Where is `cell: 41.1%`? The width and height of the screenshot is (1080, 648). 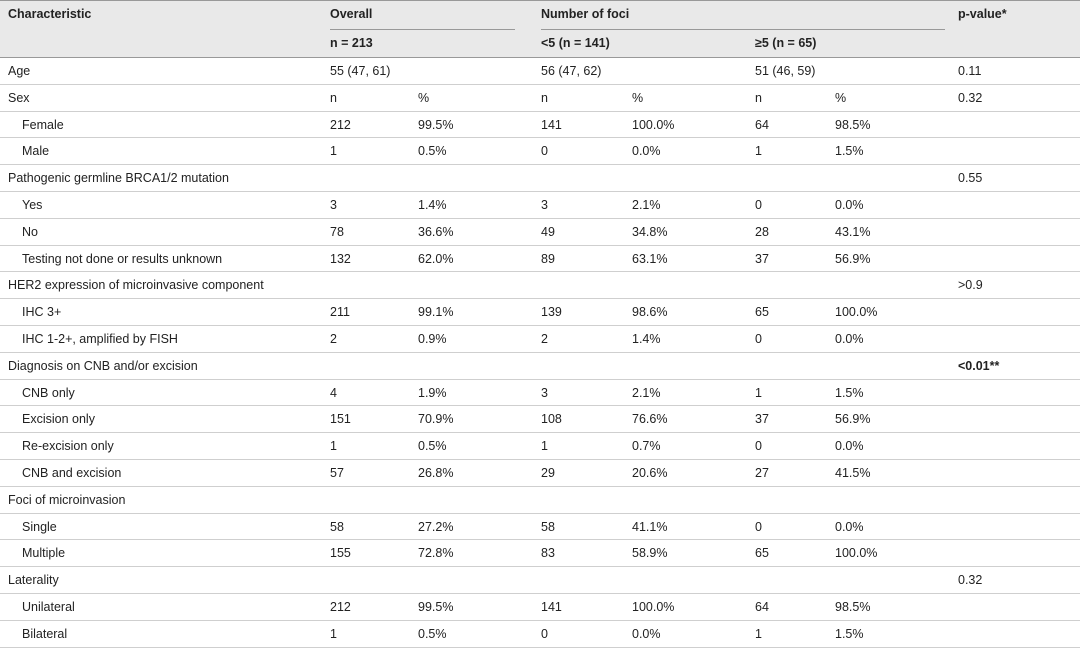
cell: 41.1% is located at coordinates (650, 526).